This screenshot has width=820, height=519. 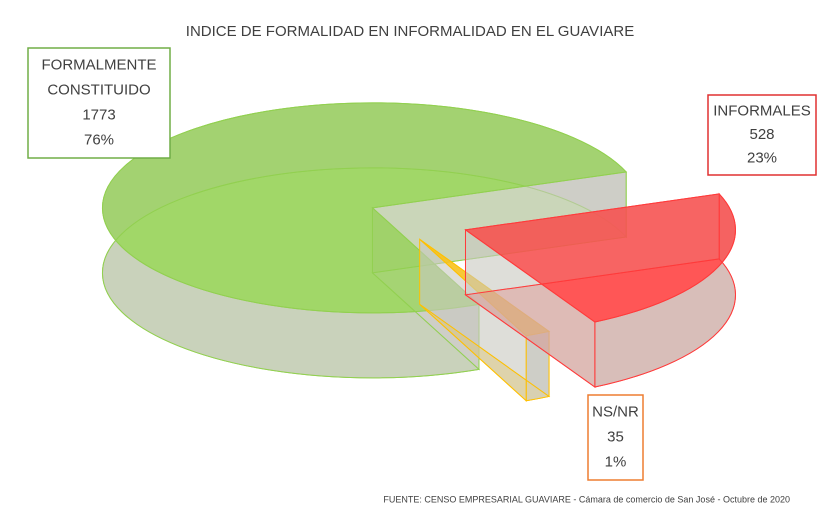 What do you see at coordinates (99, 139) in the screenshot?
I see `percent-label: 76%` at bounding box center [99, 139].